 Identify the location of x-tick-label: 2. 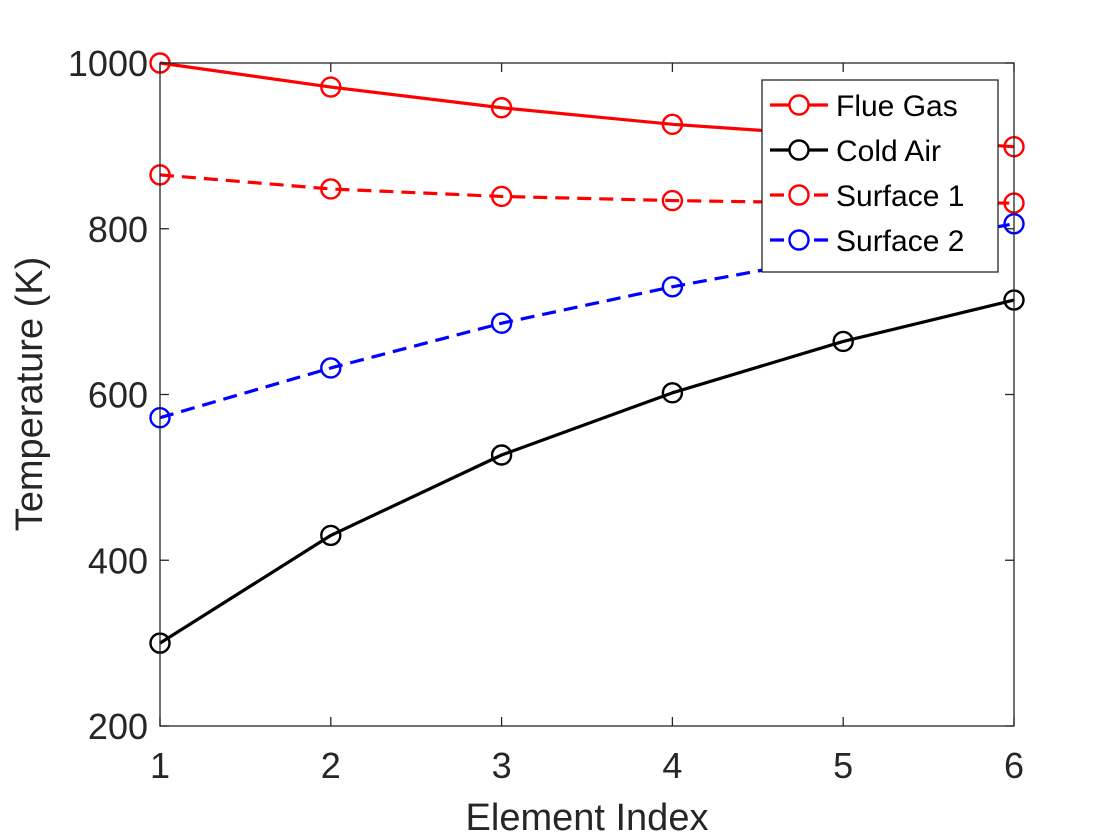
(331, 765).